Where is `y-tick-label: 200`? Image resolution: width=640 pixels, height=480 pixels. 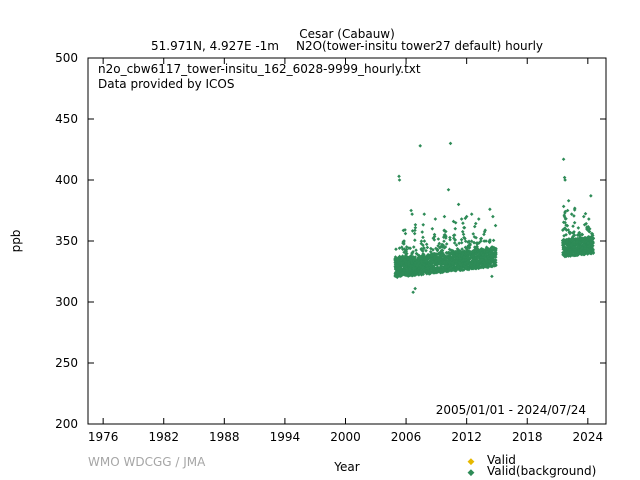
y-tick-label: 200 is located at coordinates (66, 424).